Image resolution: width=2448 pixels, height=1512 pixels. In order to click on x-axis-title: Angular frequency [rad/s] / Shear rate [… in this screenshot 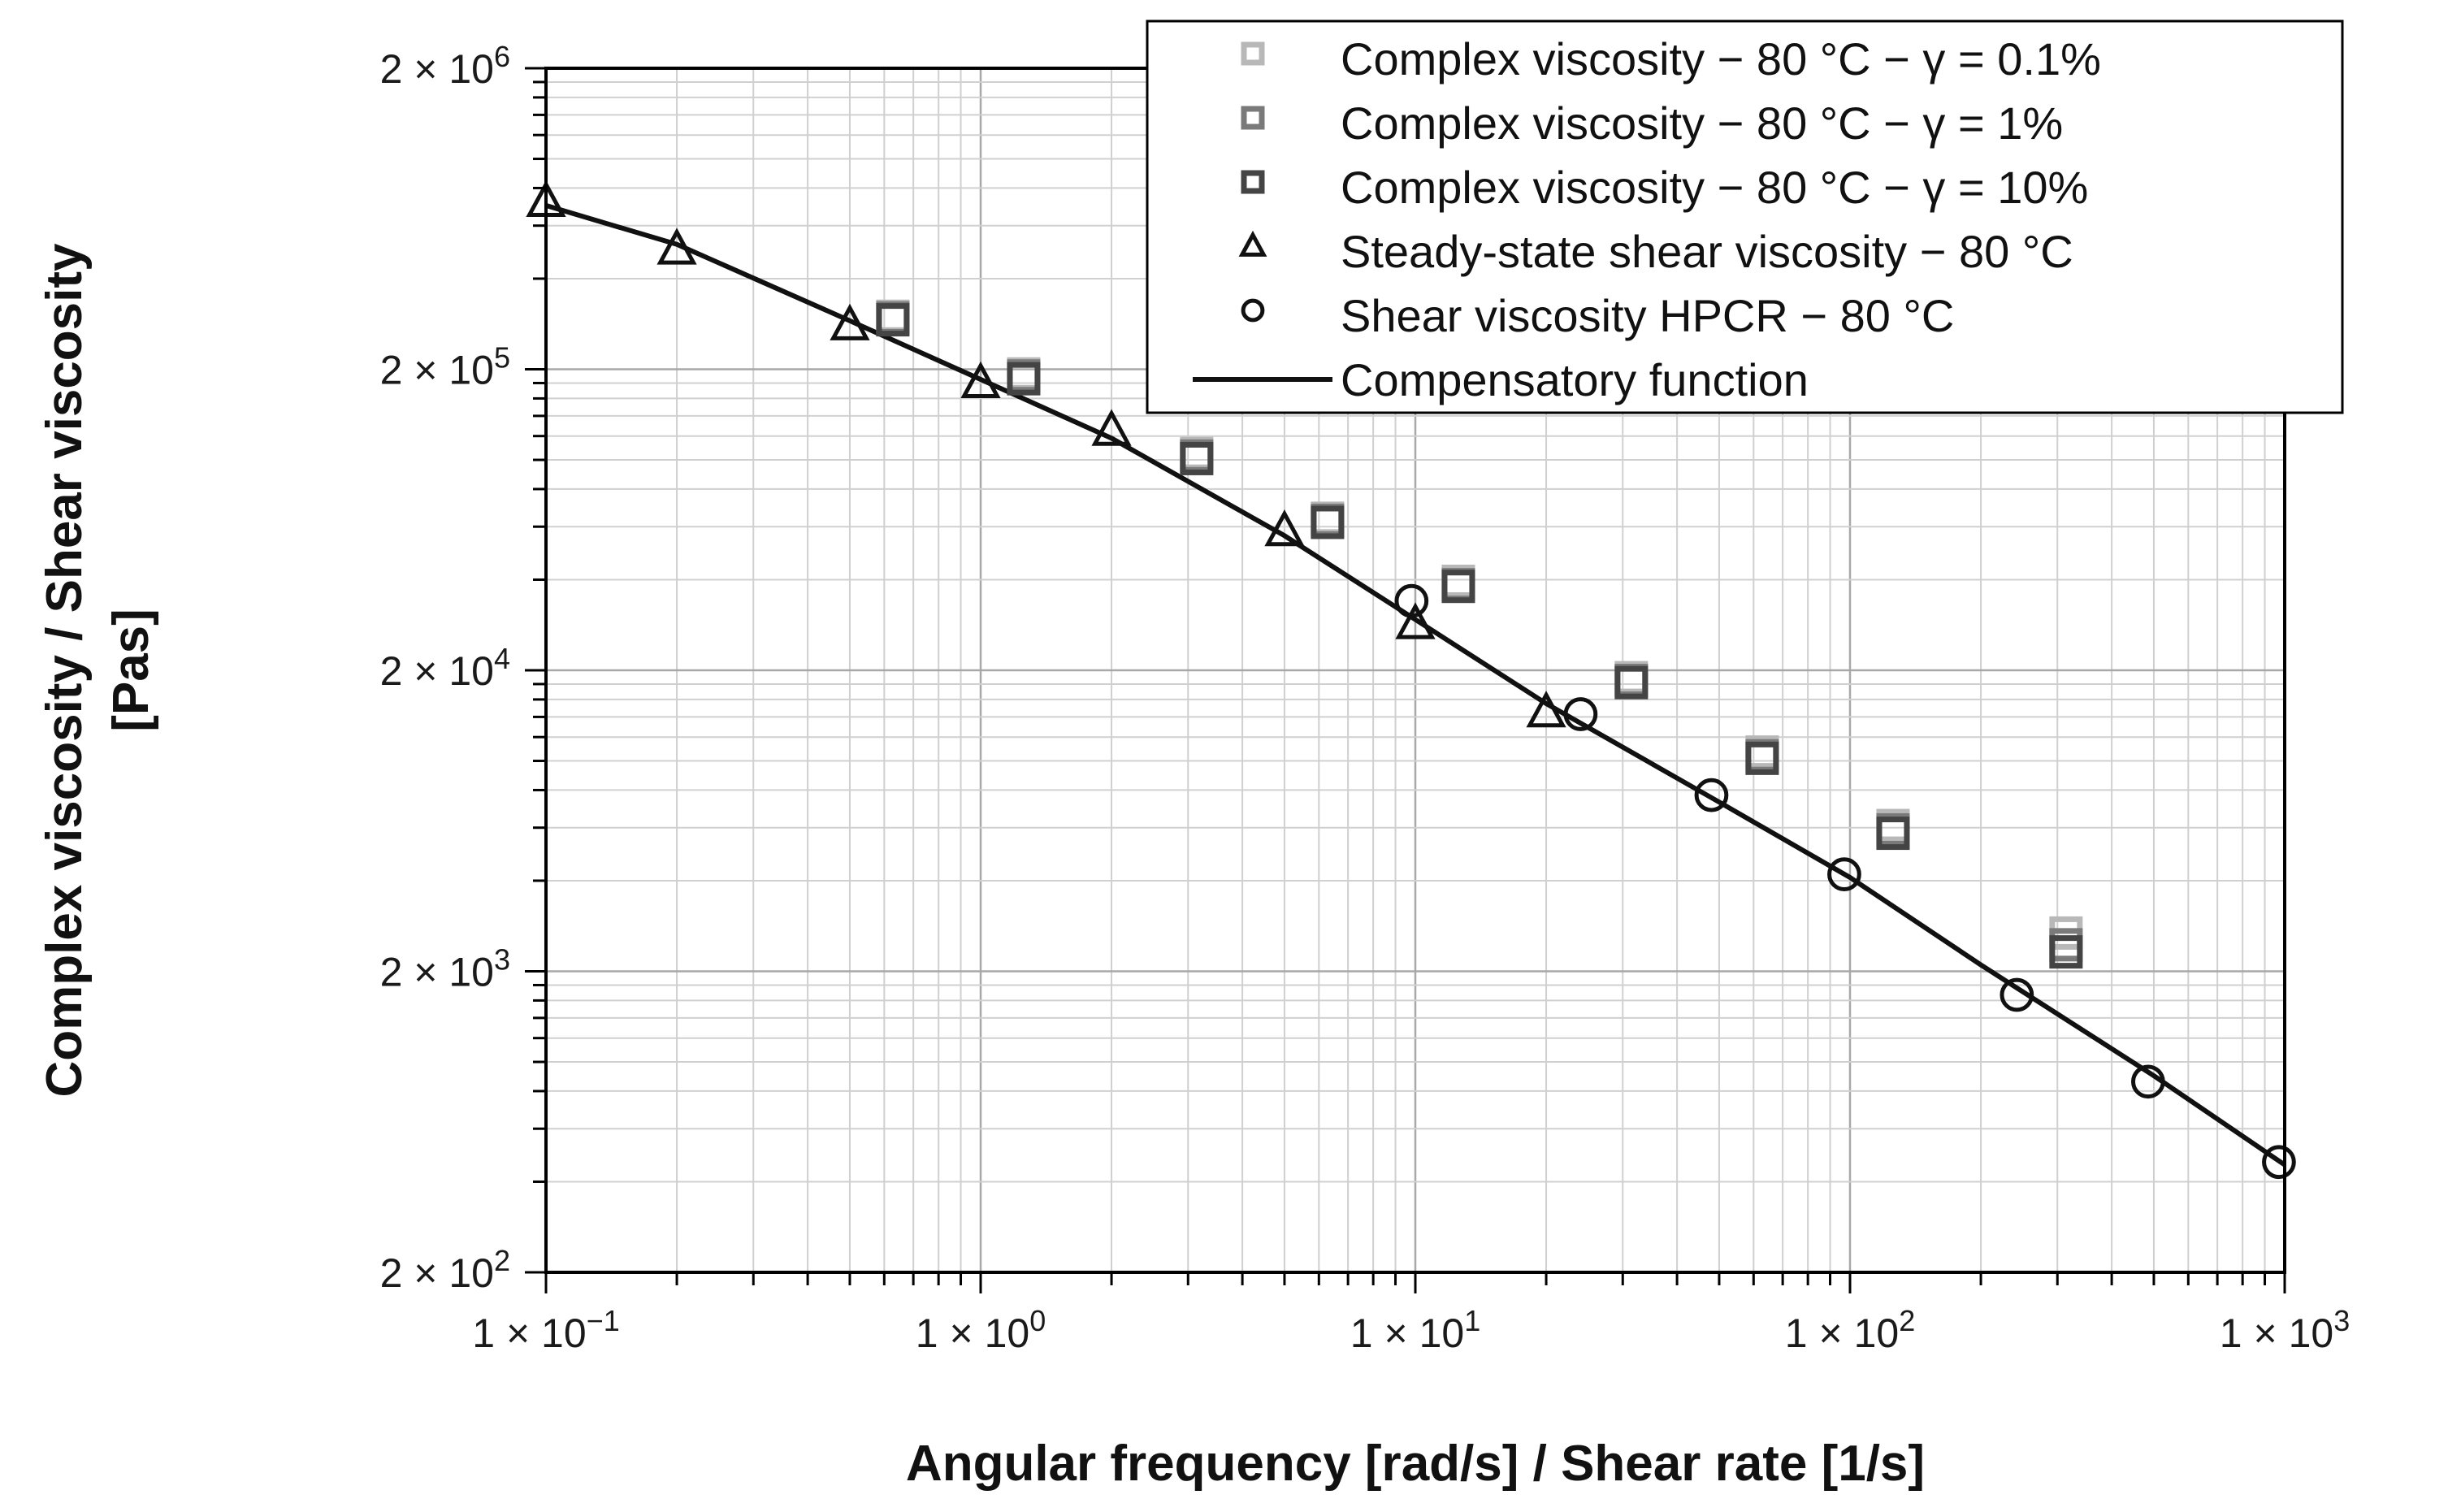, I will do `click(1416, 1464)`.